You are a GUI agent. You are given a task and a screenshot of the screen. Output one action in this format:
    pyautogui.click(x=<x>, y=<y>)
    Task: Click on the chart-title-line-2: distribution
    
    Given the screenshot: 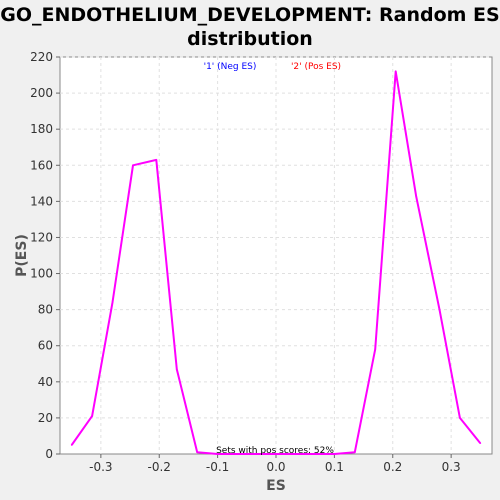 What is the action you would take?
    pyautogui.click(x=250, y=39)
    